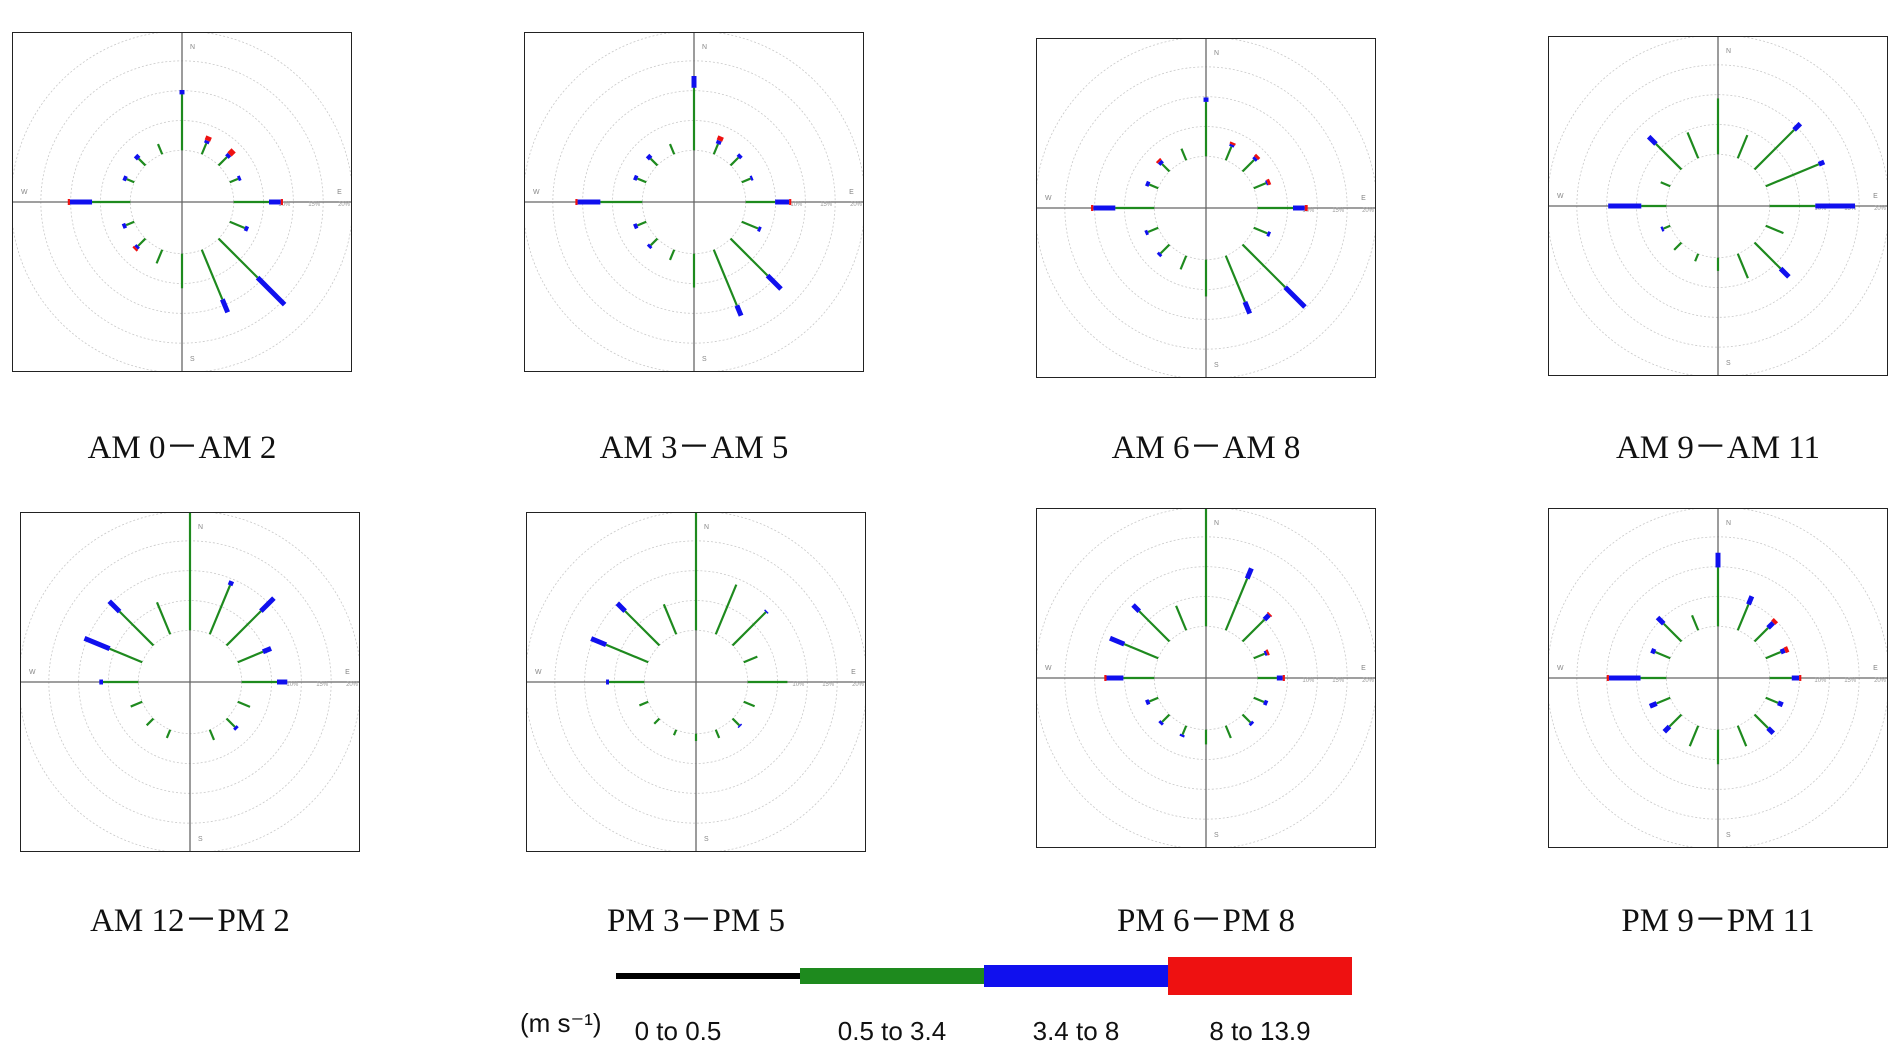  Describe the element at coordinates (678, 1031) in the screenshot. I see `legend-label-1: 0 to 0.5` at that location.